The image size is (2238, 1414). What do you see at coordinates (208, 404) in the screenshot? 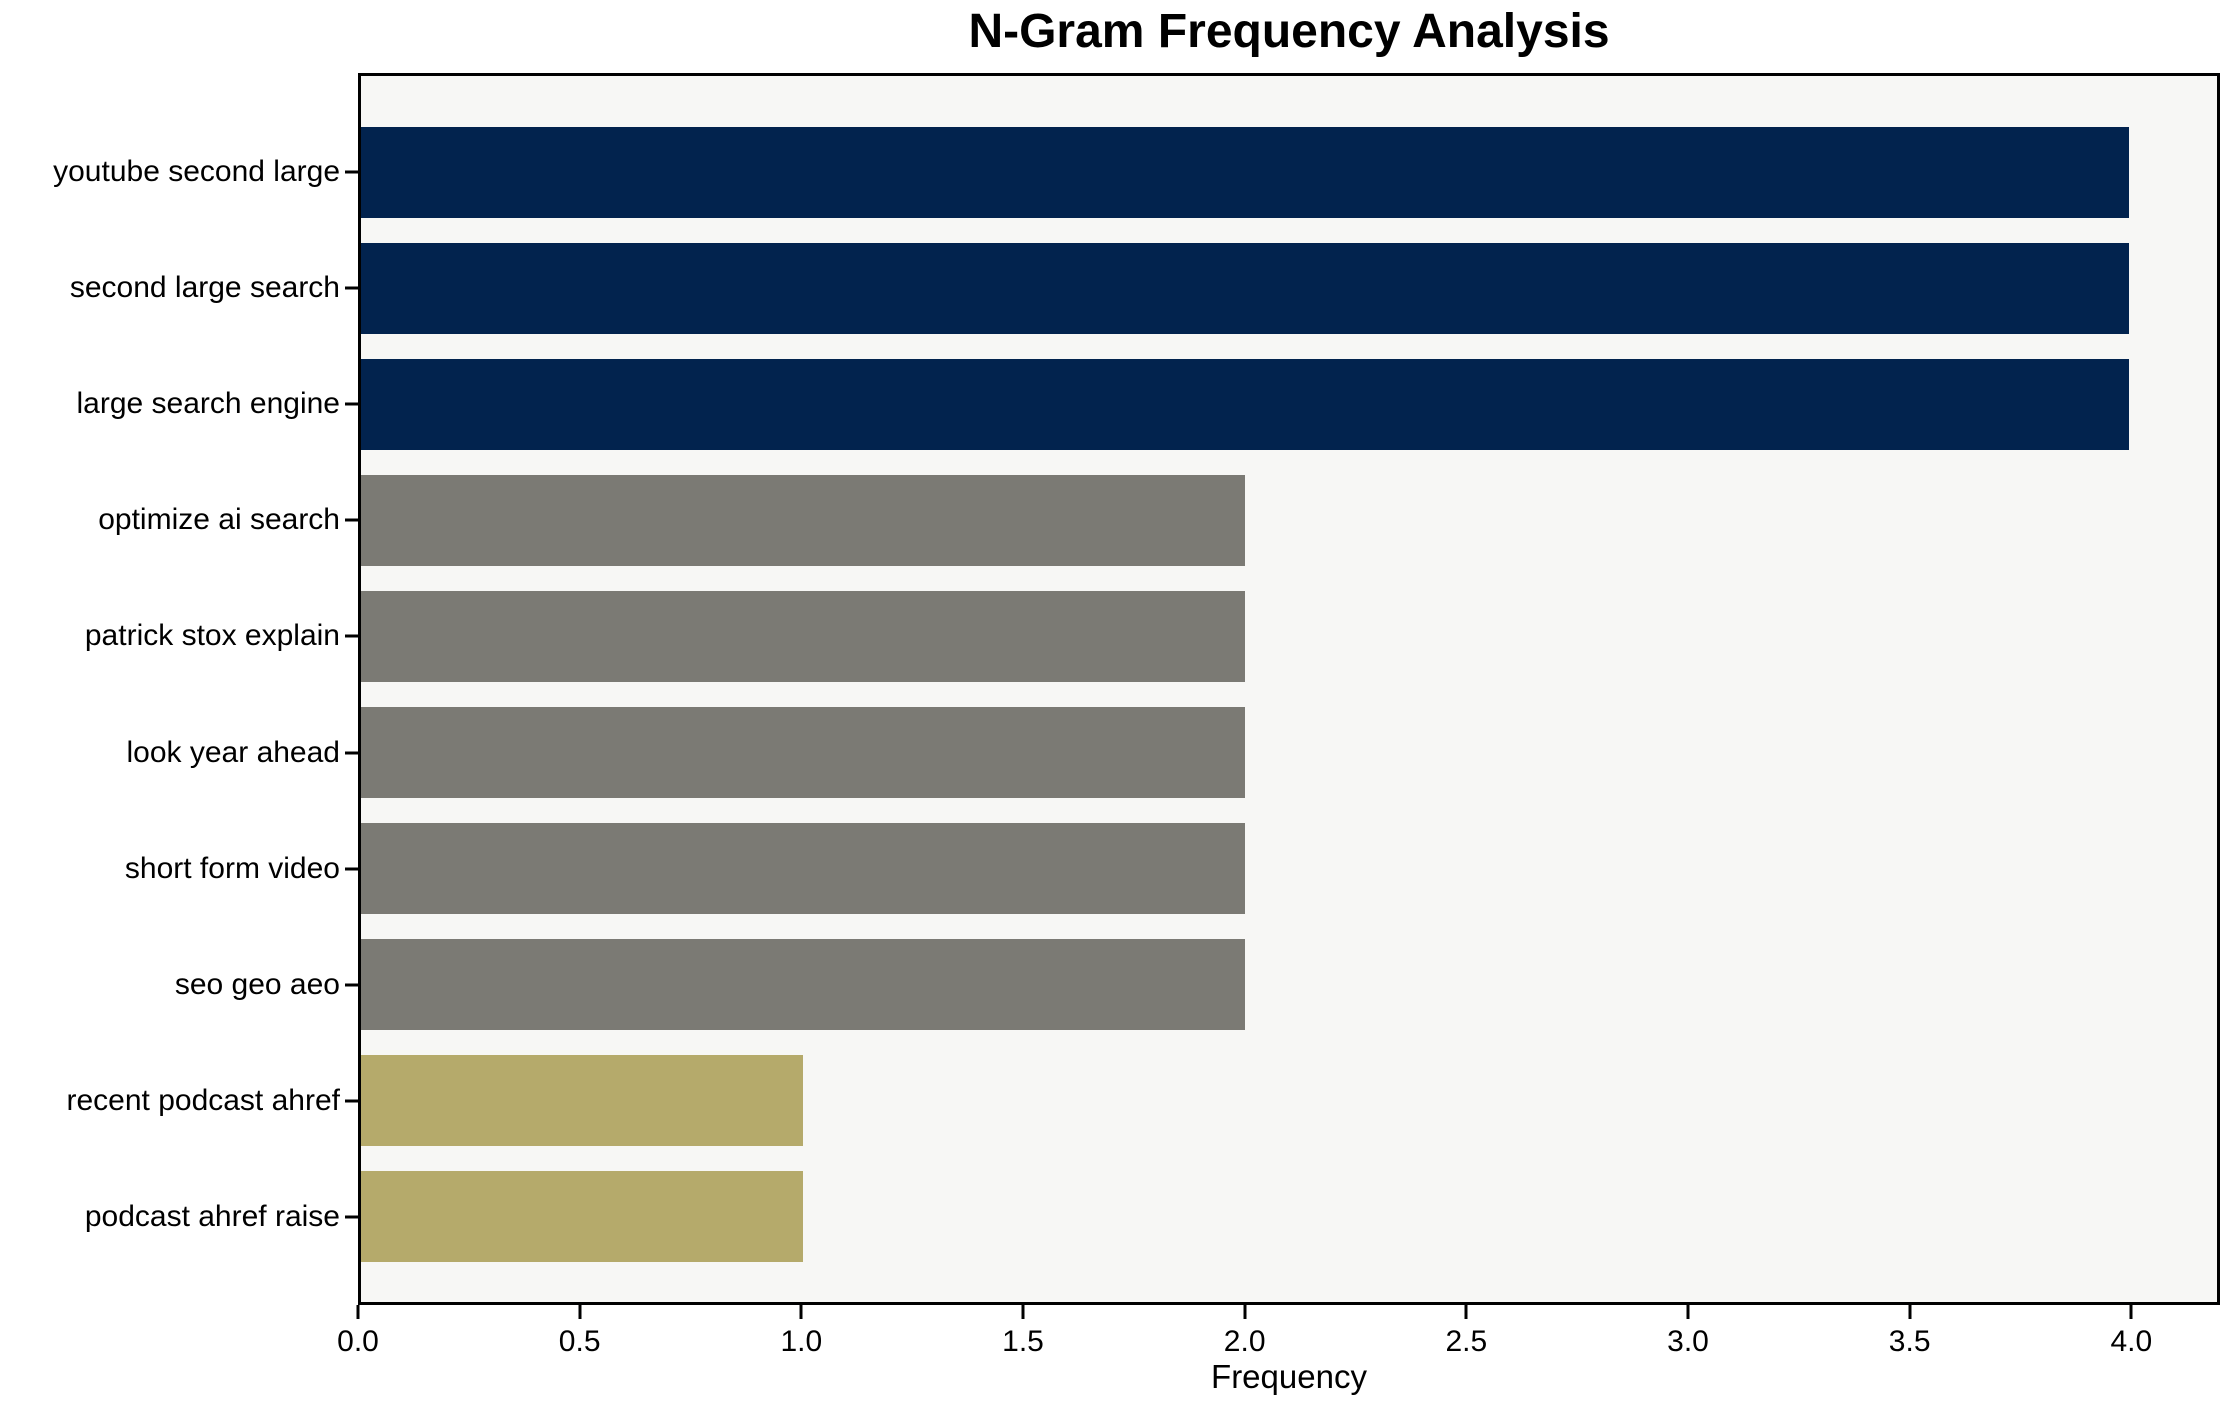
I see `category-label: large search engine` at bounding box center [208, 404].